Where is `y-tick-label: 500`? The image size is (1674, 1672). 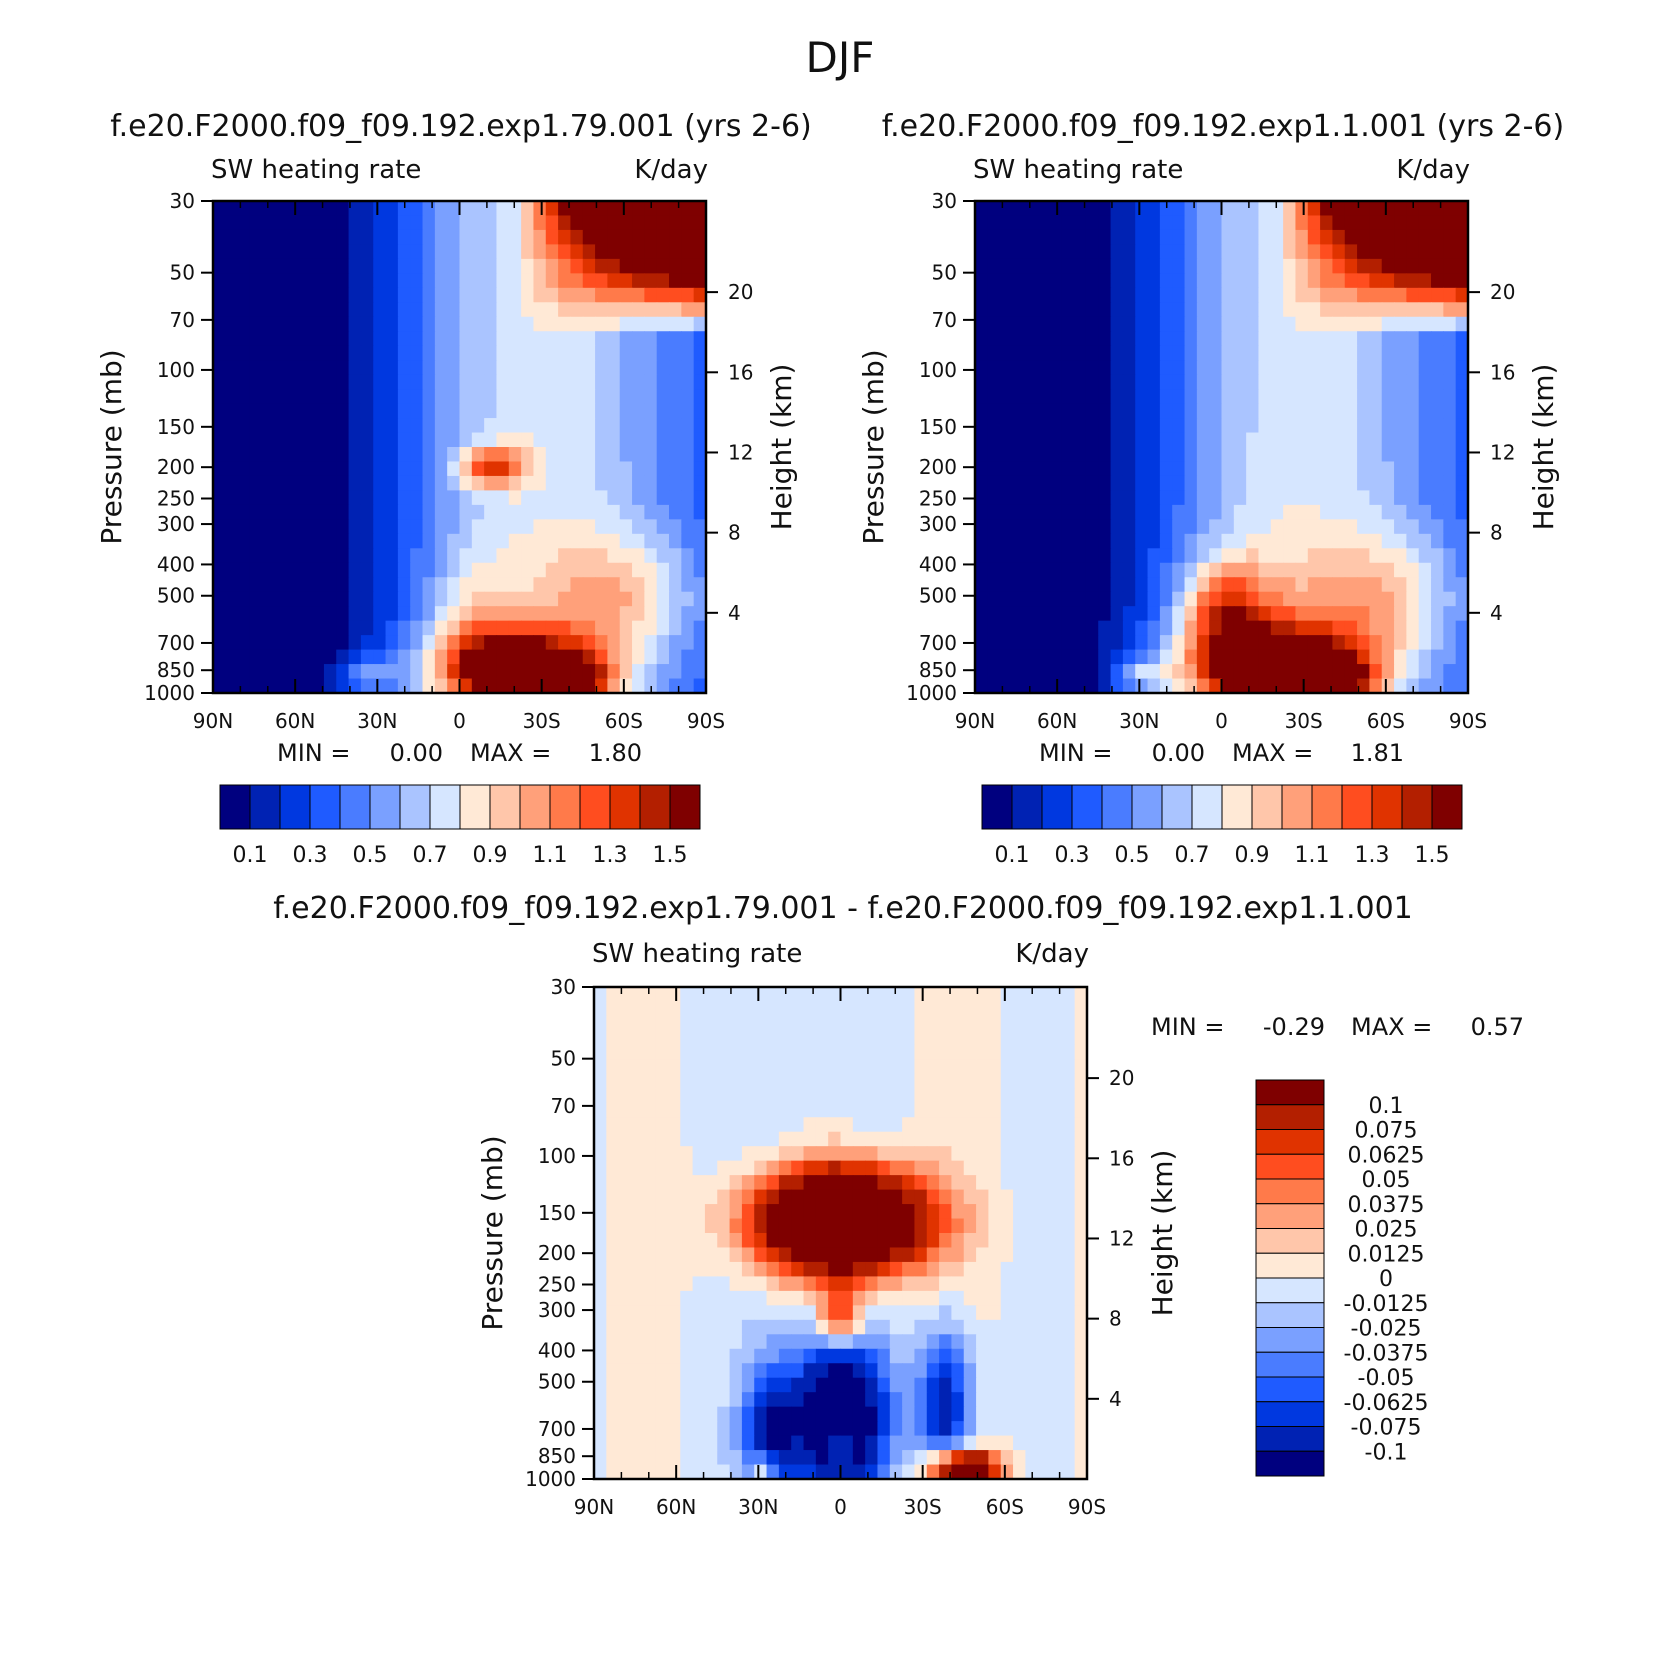
y-tick-label: 500 is located at coordinates (176, 596).